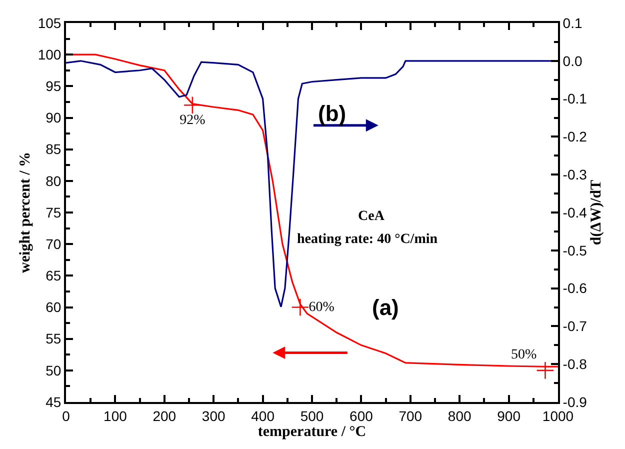  What do you see at coordinates (575, 212) in the screenshot?
I see `y2-tick-label: -0.4` at bounding box center [575, 212].